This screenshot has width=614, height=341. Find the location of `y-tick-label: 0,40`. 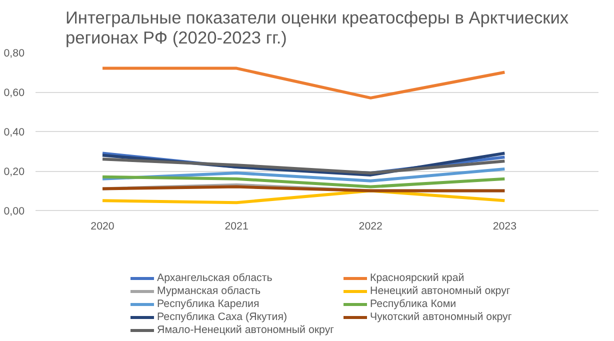

y-tick-label: 0,40 is located at coordinates (14, 132).